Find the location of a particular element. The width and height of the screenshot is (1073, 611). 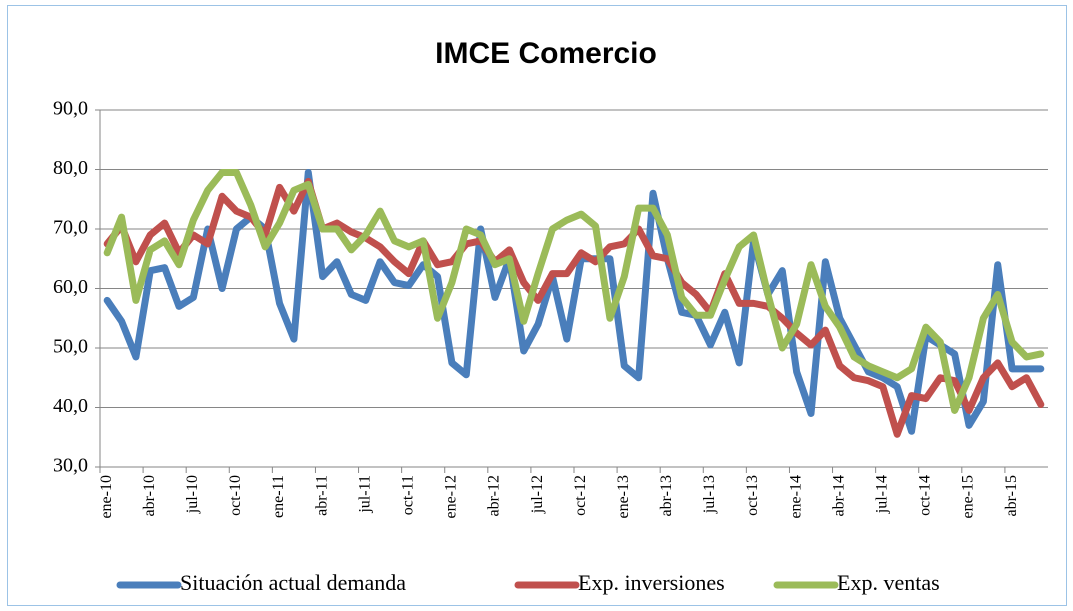

legend-label: Situación actual demanda is located at coordinates (293, 582).